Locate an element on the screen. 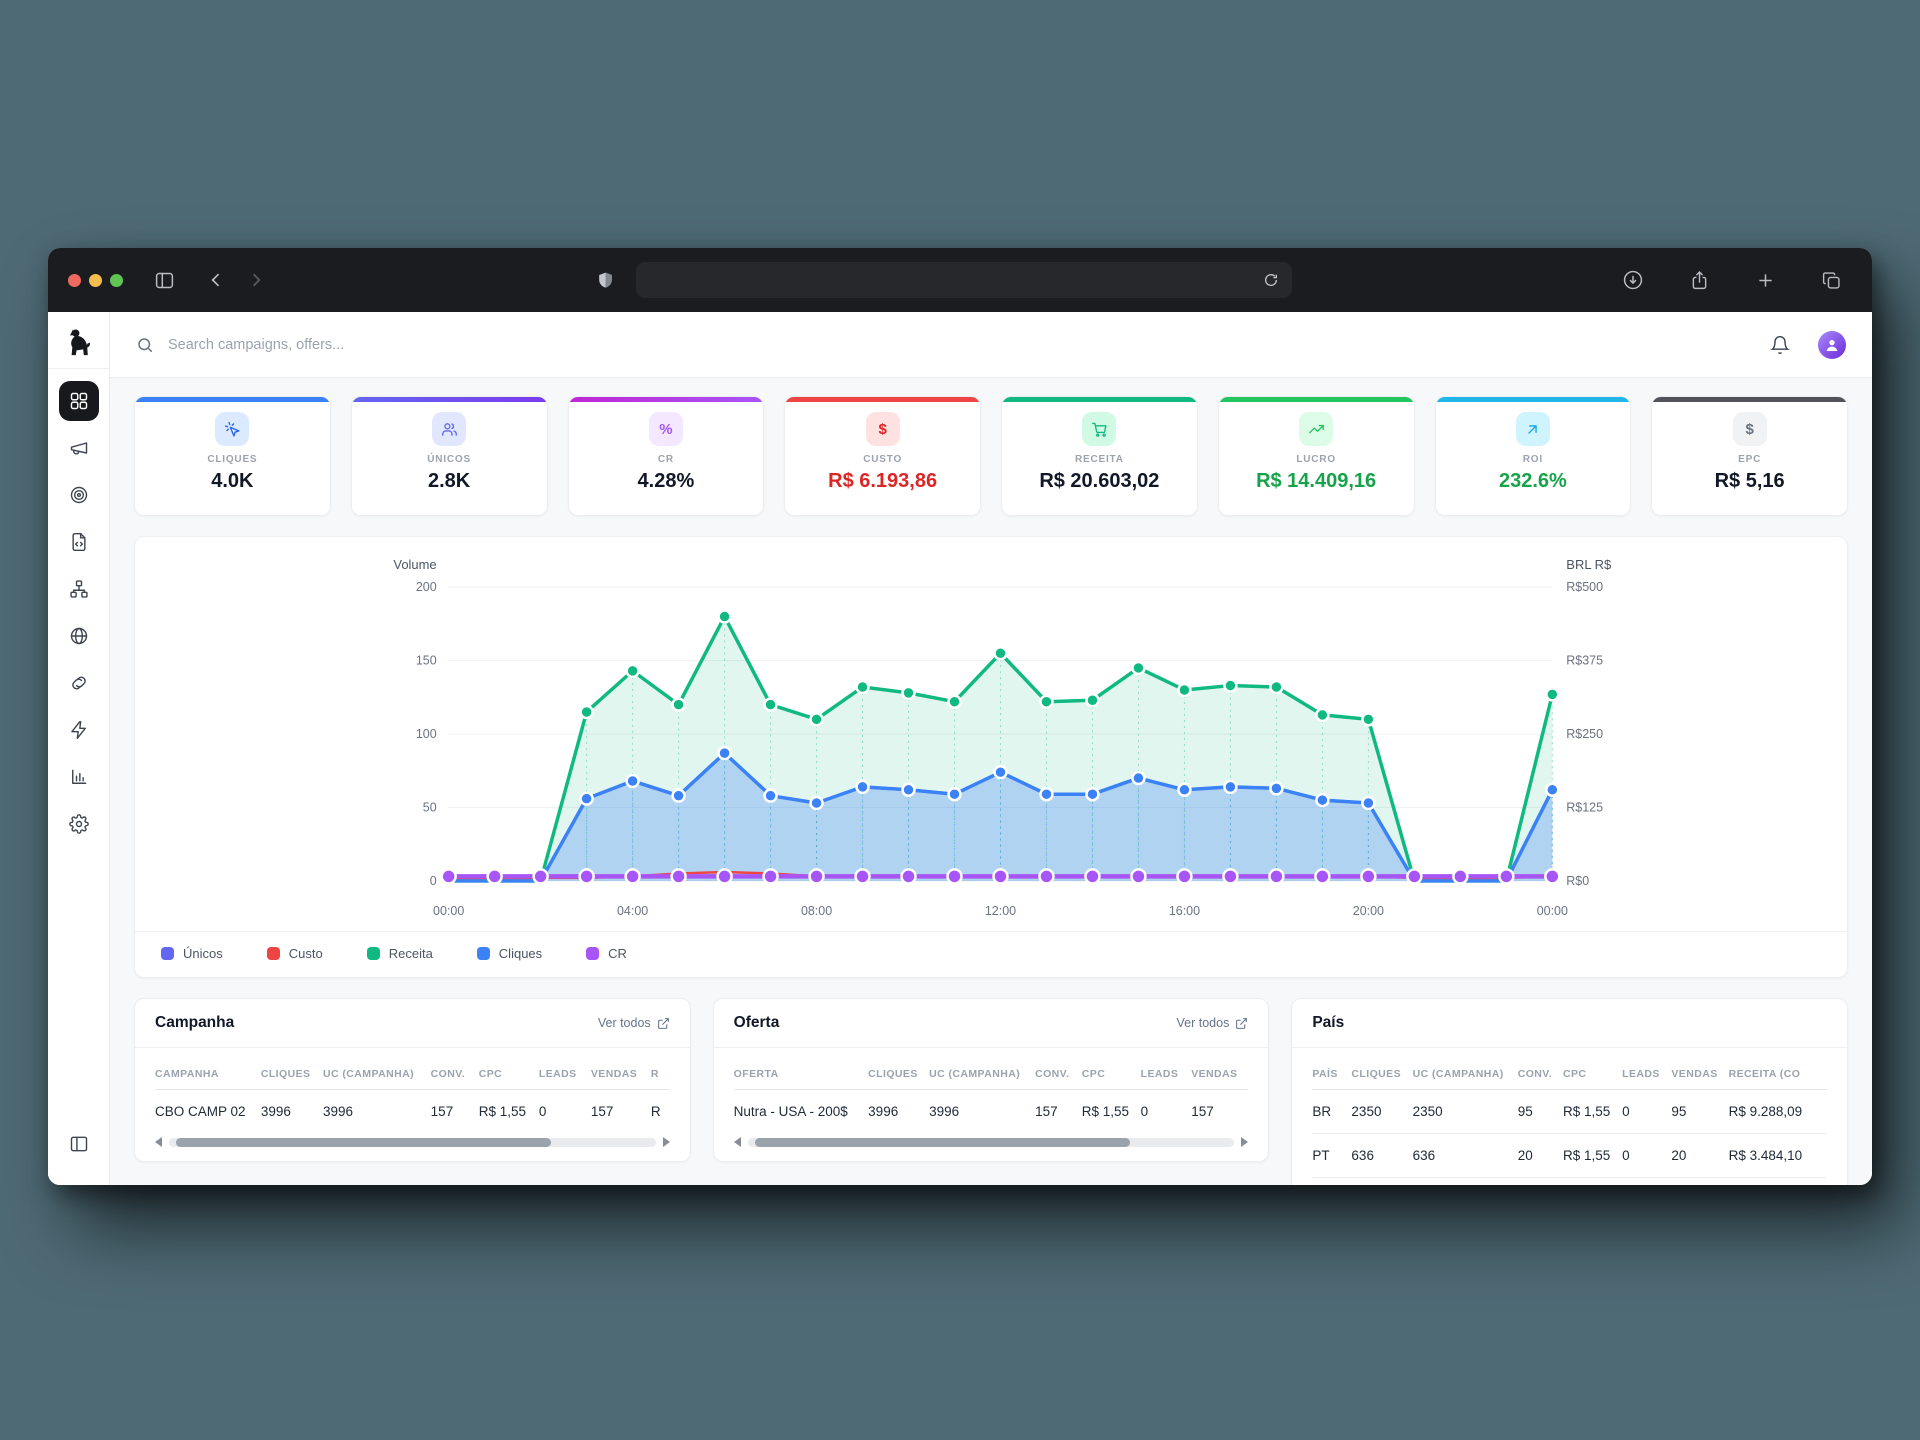 The height and width of the screenshot is (1440, 1920). table-row: Nutra - USA - 200$ 3996 3996 157 R$ 1,55 0 157 is located at coordinates (991, 1112).